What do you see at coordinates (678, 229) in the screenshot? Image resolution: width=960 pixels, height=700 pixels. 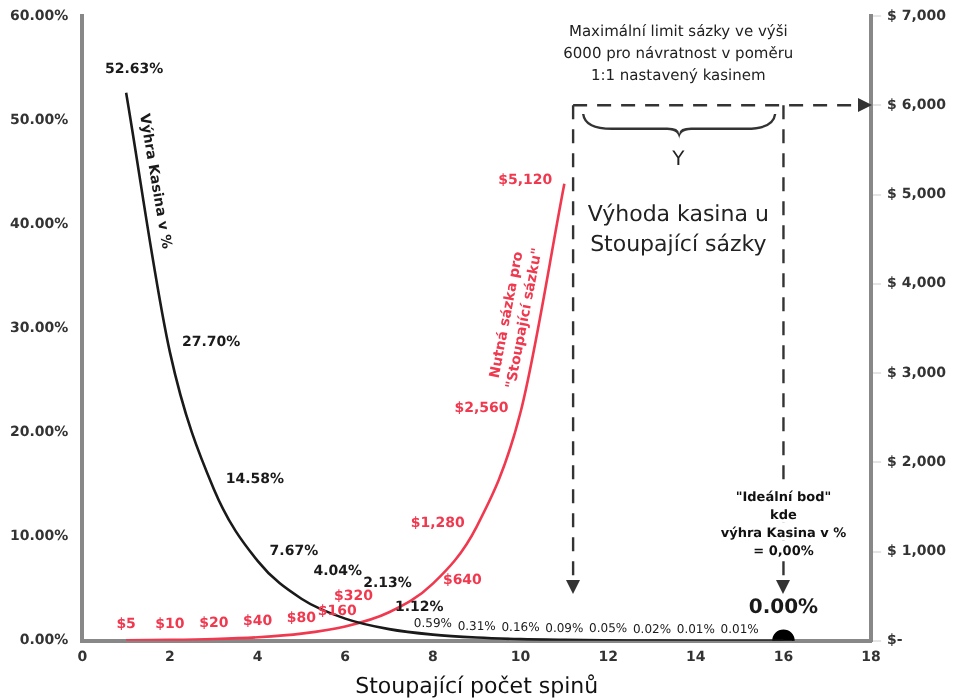 I see `annotation: Výhoda kasina u Stoupající sázky` at bounding box center [678, 229].